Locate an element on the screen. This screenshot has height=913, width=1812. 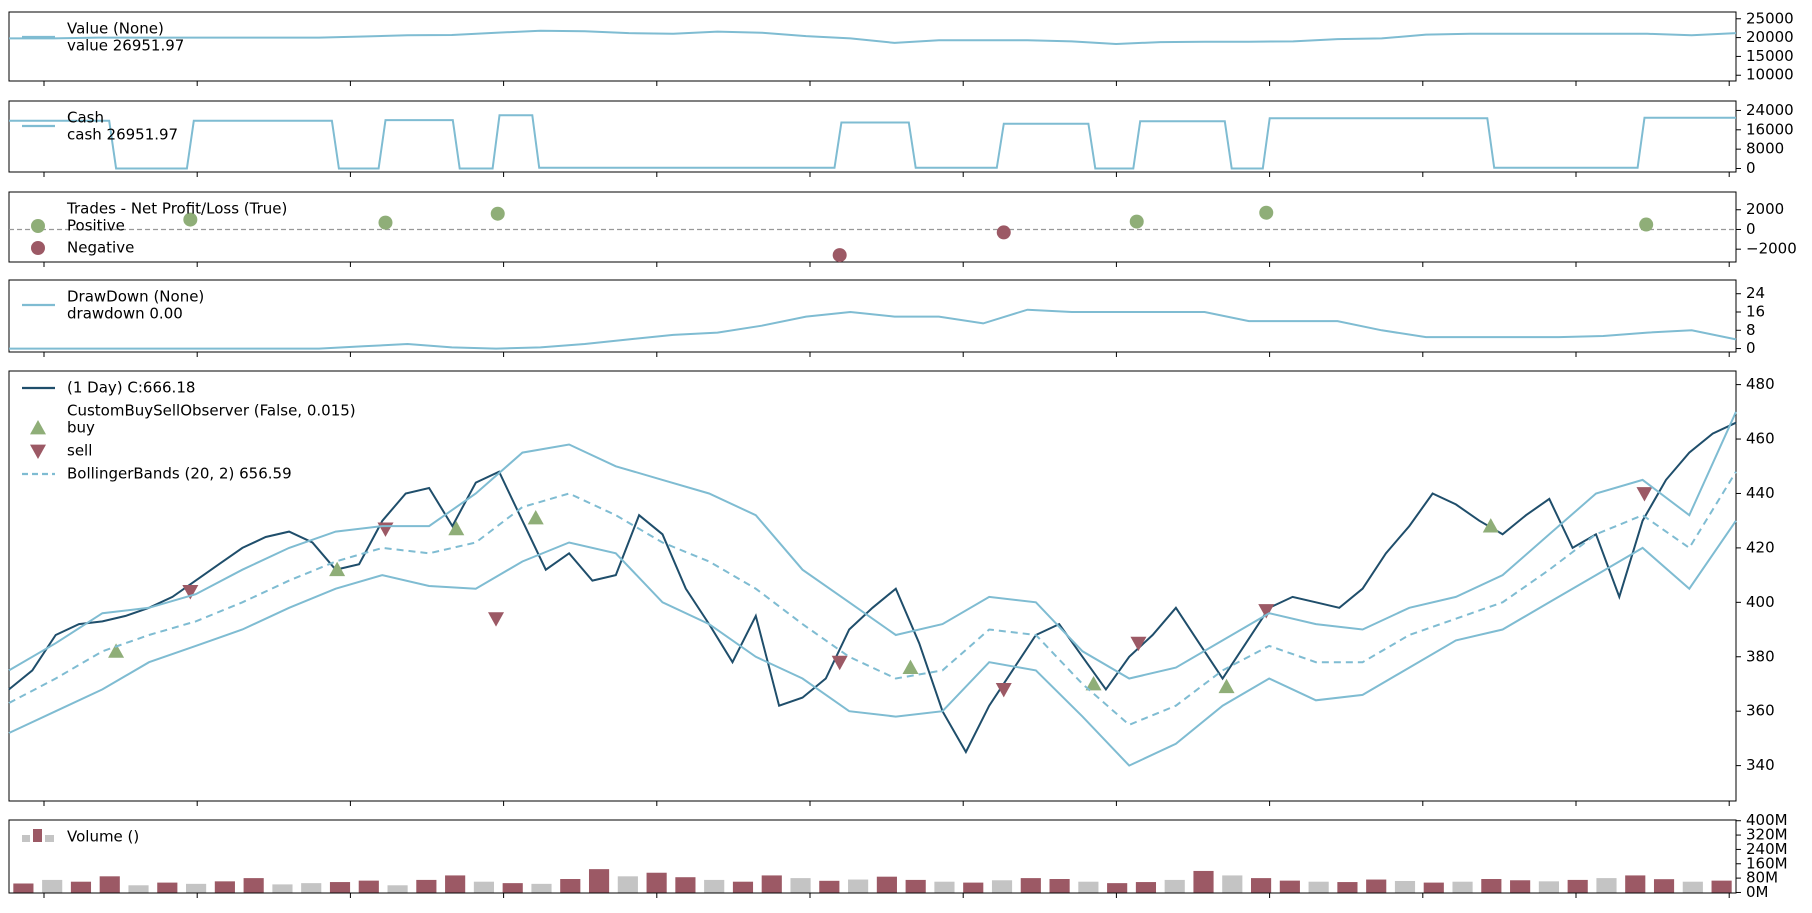
y-tick-label: 10000 is located at coordinates (1770, 75).